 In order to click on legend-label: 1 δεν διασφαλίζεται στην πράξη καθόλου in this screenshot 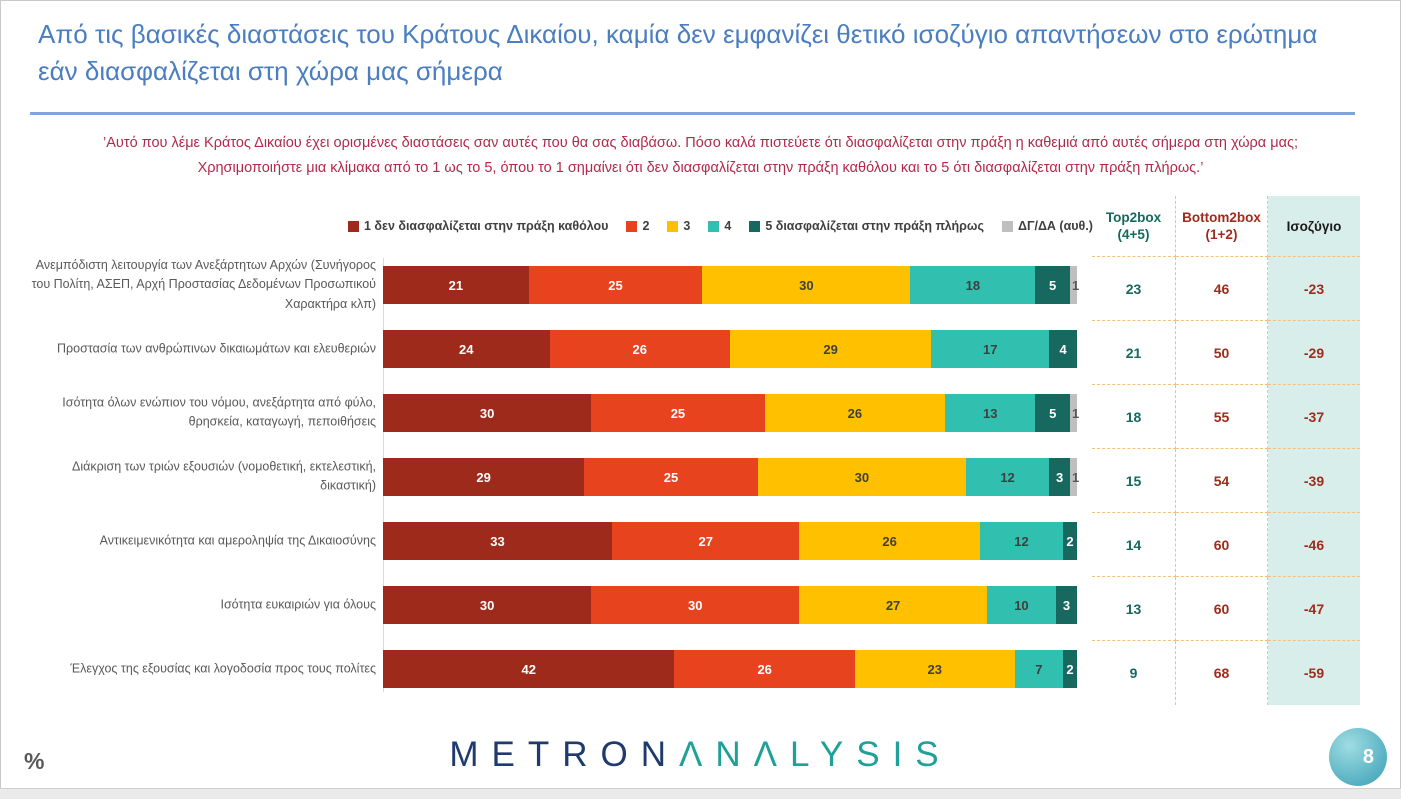, I will do `click(486, 226)`.